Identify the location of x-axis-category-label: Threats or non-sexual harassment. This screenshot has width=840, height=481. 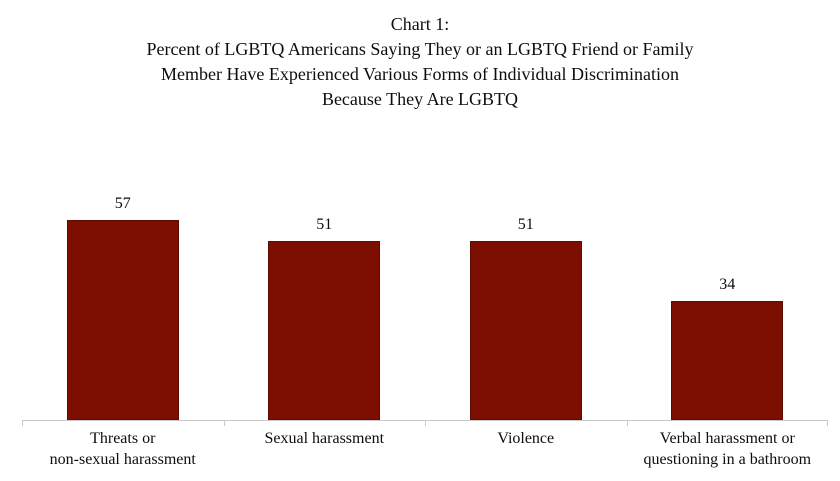
(122, 449).